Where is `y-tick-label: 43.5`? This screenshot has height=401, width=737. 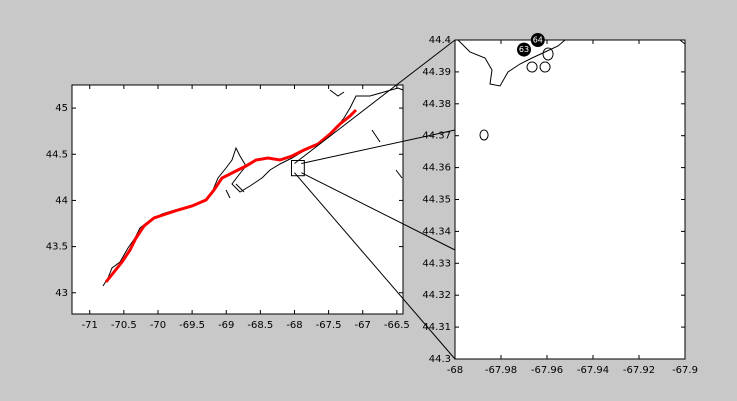 y-tick-label: 43.5 is located at coordinates (57, 247).